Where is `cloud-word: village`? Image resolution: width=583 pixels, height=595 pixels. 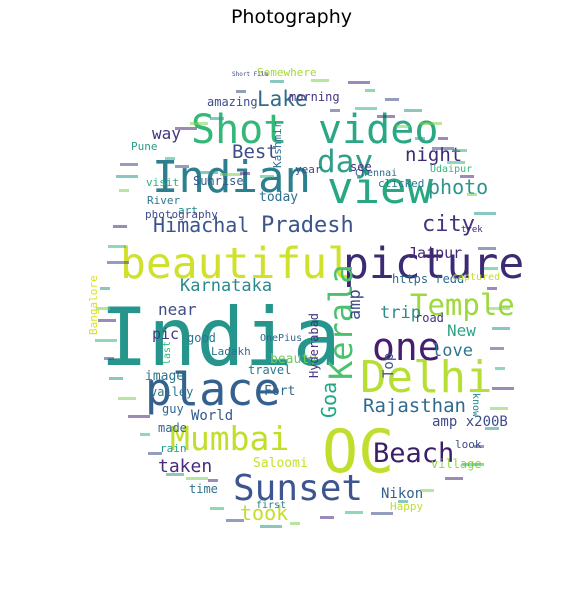
cloud-word: village is located at coordinates (456, 464).